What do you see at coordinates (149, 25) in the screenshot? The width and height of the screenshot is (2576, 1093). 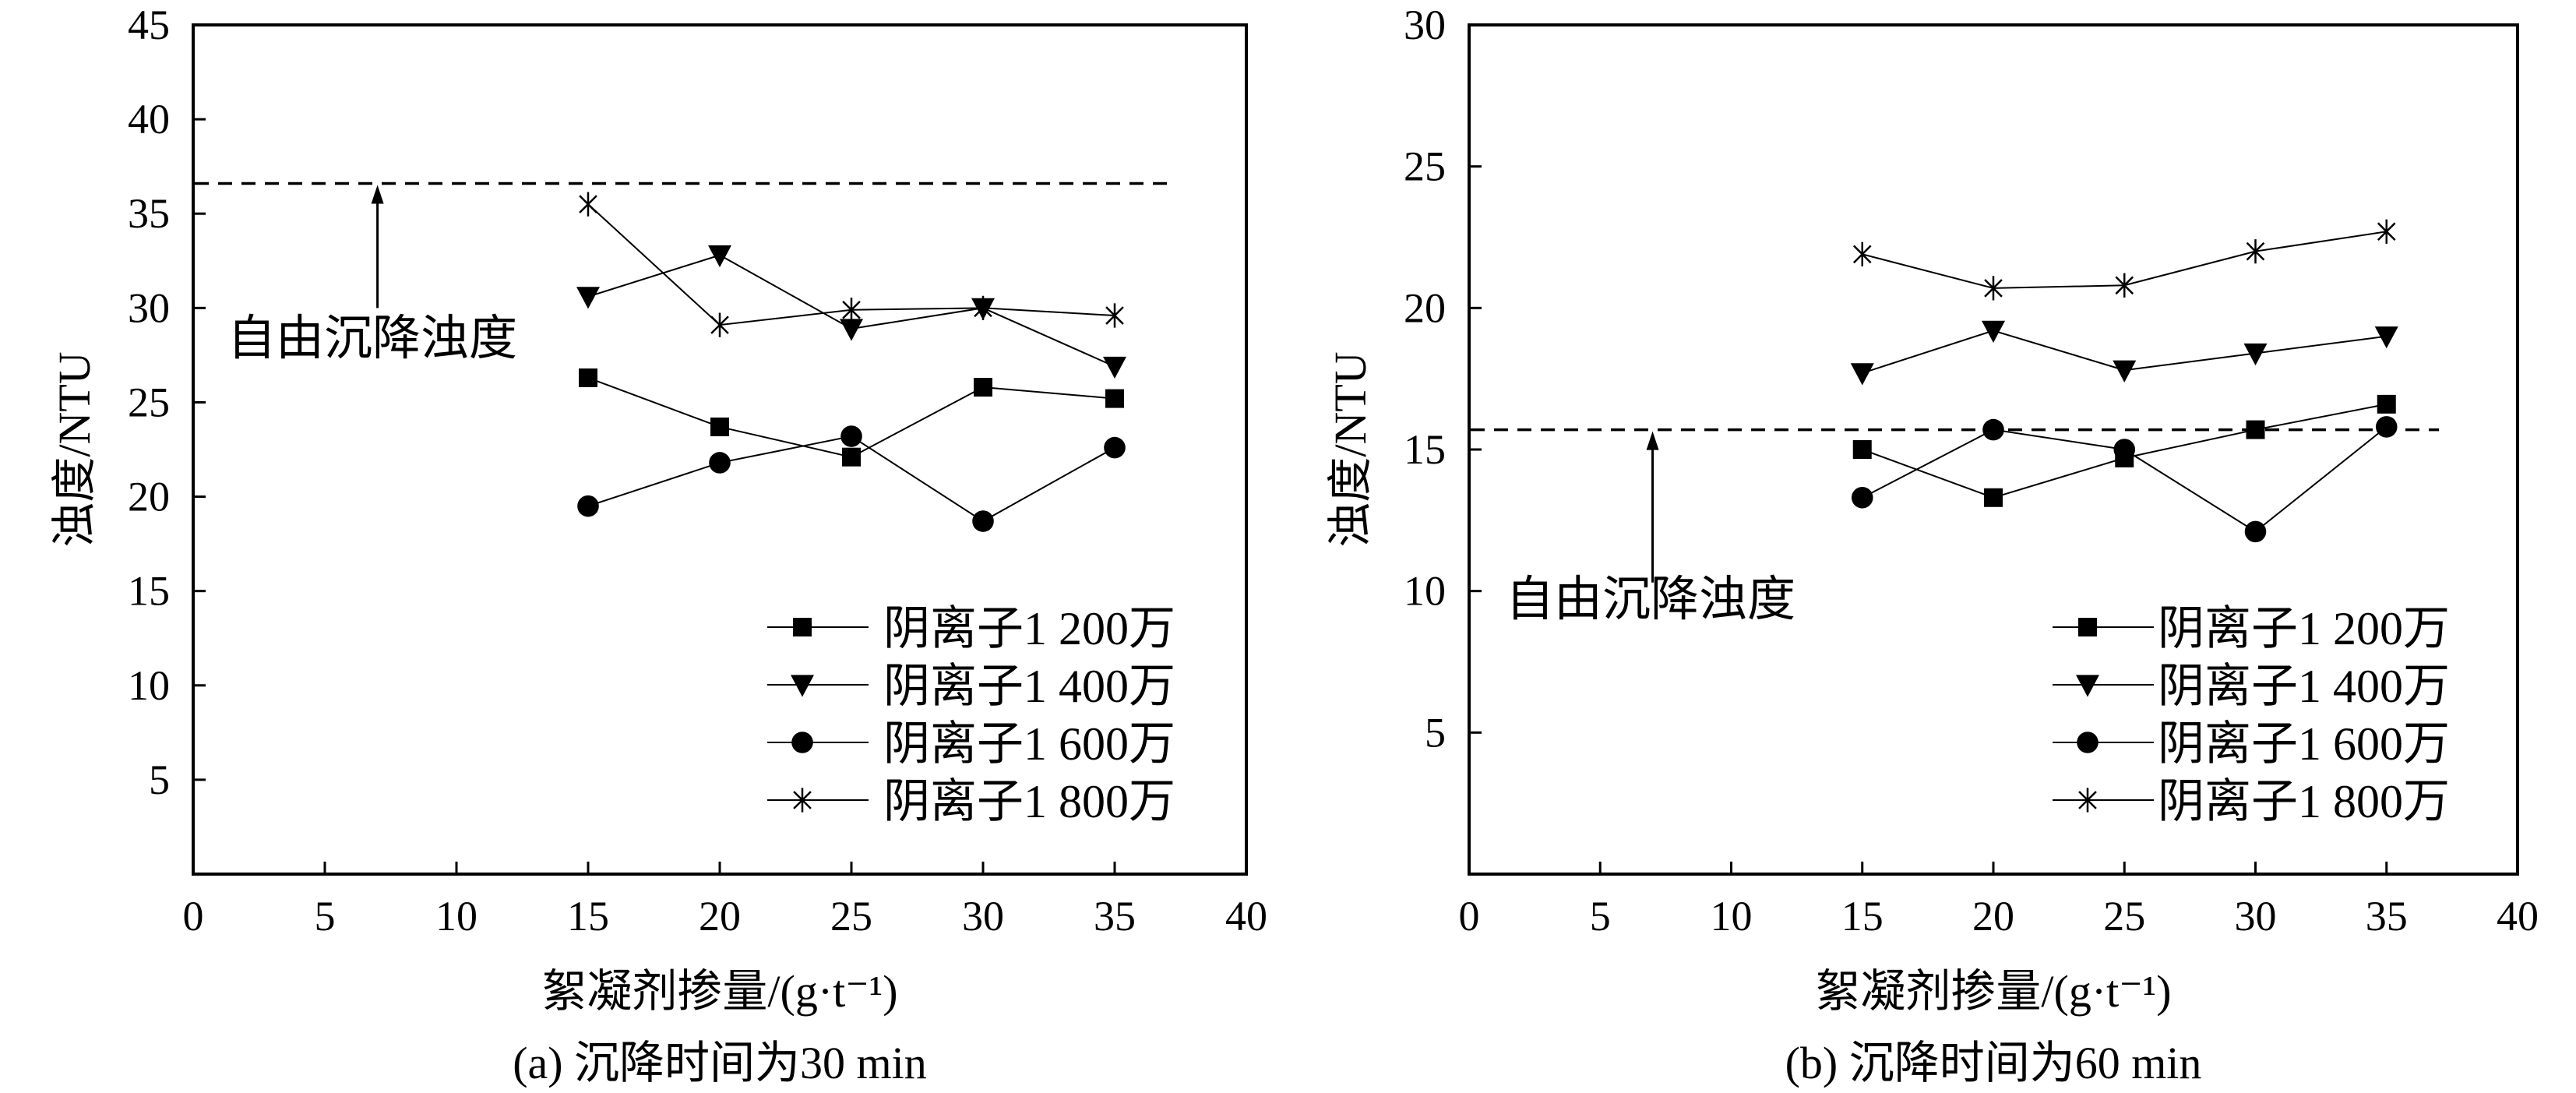 I see `y-tick-label: 45` at bounding box center [149, 25].